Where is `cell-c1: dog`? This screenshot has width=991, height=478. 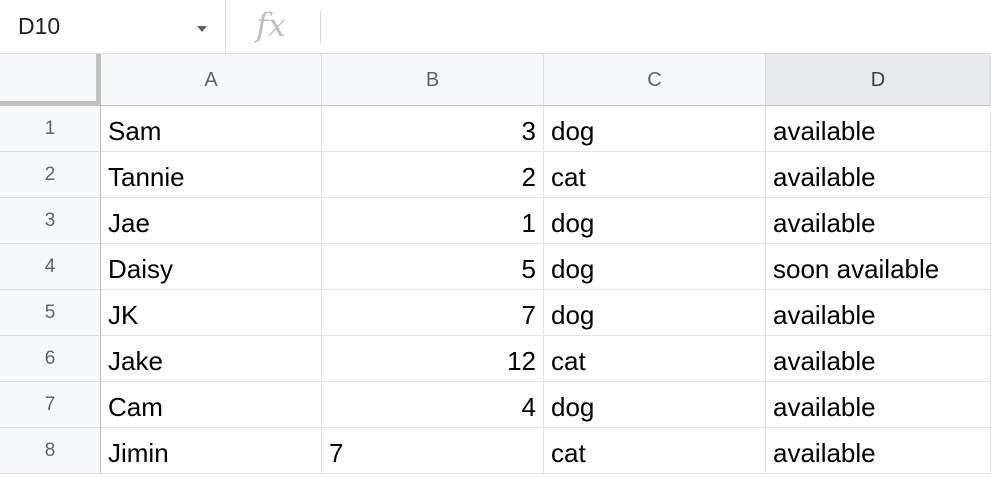
cell-c1: dog is located at coordinates (655, 129).